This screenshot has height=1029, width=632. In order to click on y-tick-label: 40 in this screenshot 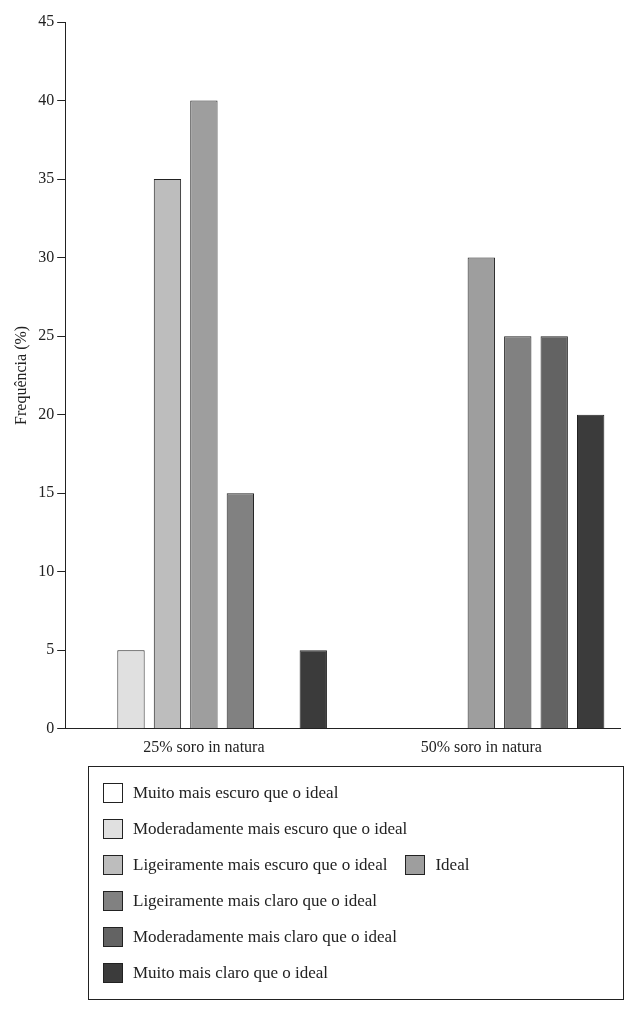, I will do `click(46, 99)`.